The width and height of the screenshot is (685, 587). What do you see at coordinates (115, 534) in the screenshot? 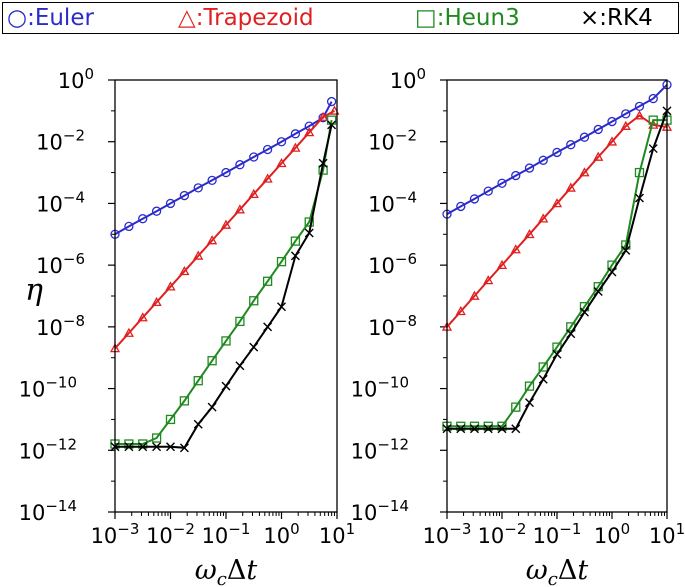
I see `x-tick-label: 10⁻³` at bounding box center [115, 534].